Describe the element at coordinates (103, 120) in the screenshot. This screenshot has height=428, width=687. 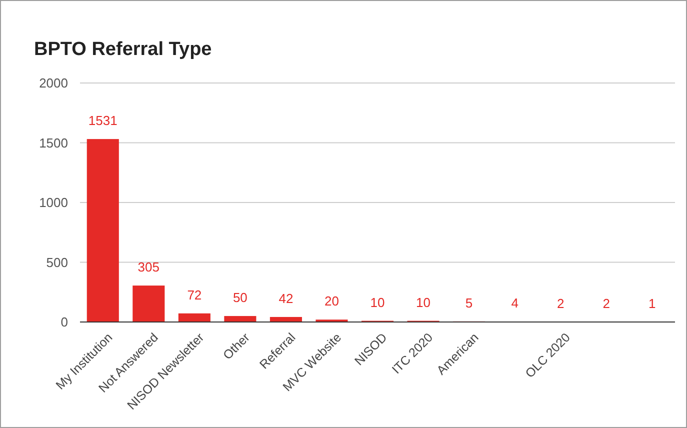
I see `data-label: 1531` at that location.